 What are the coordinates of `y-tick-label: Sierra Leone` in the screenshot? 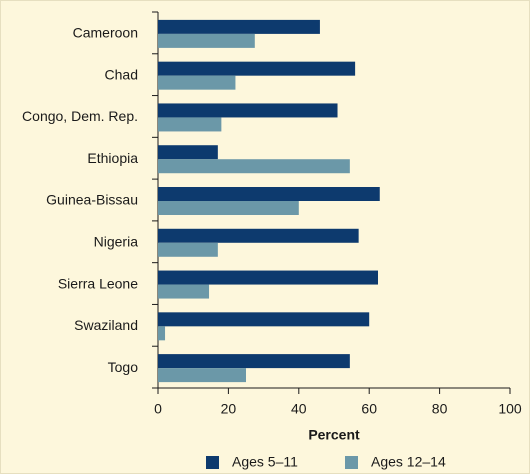 It's located at (98, 283).